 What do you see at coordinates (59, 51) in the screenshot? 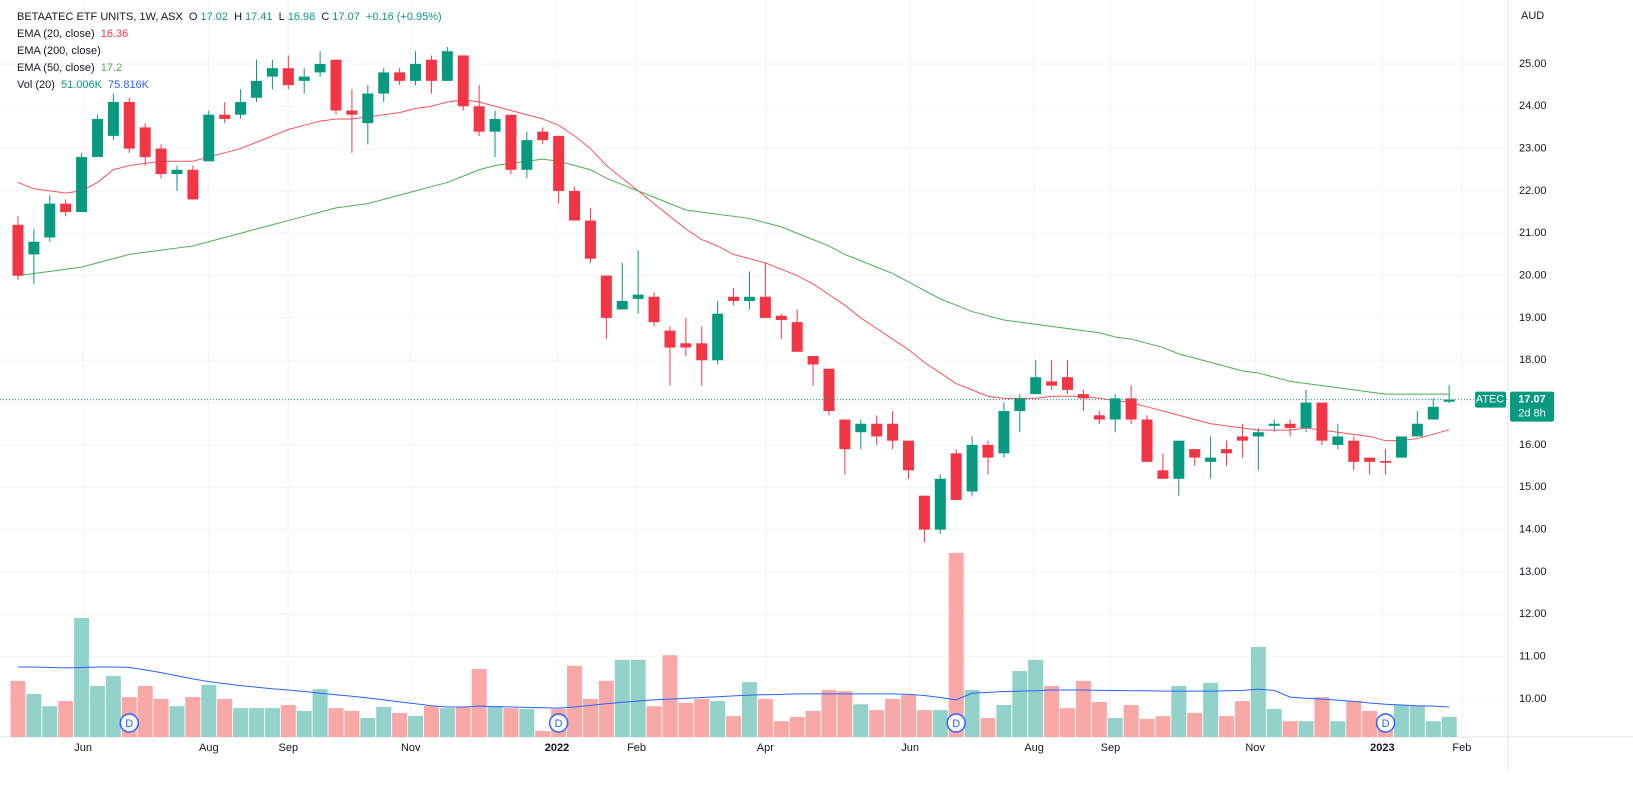
I see `legend-name: EMA (200, close)` at bounding box center [59, 51].